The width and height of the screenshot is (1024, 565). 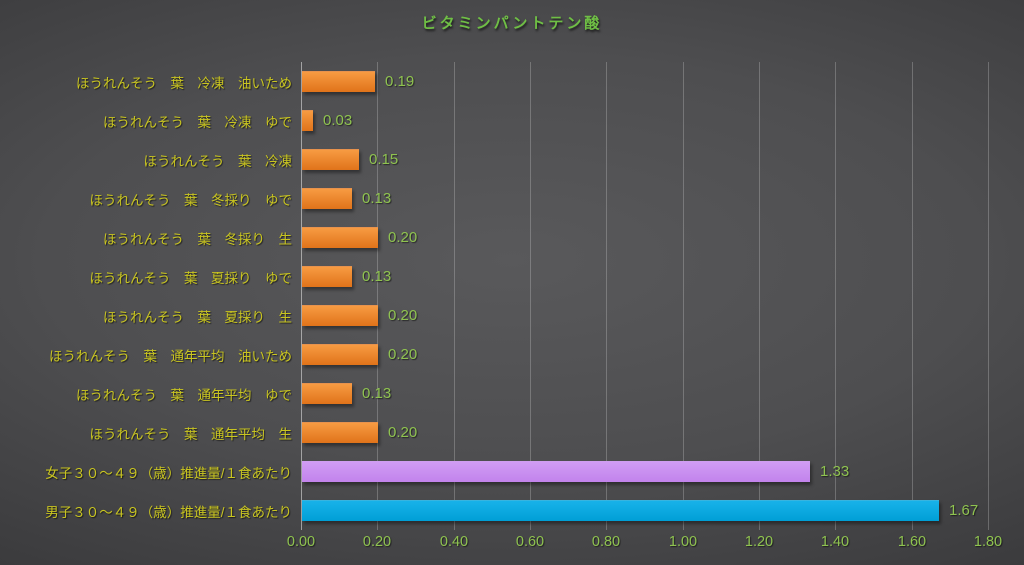 I want to click on x-tick-label: 0.00, so click(x=301, y=542).